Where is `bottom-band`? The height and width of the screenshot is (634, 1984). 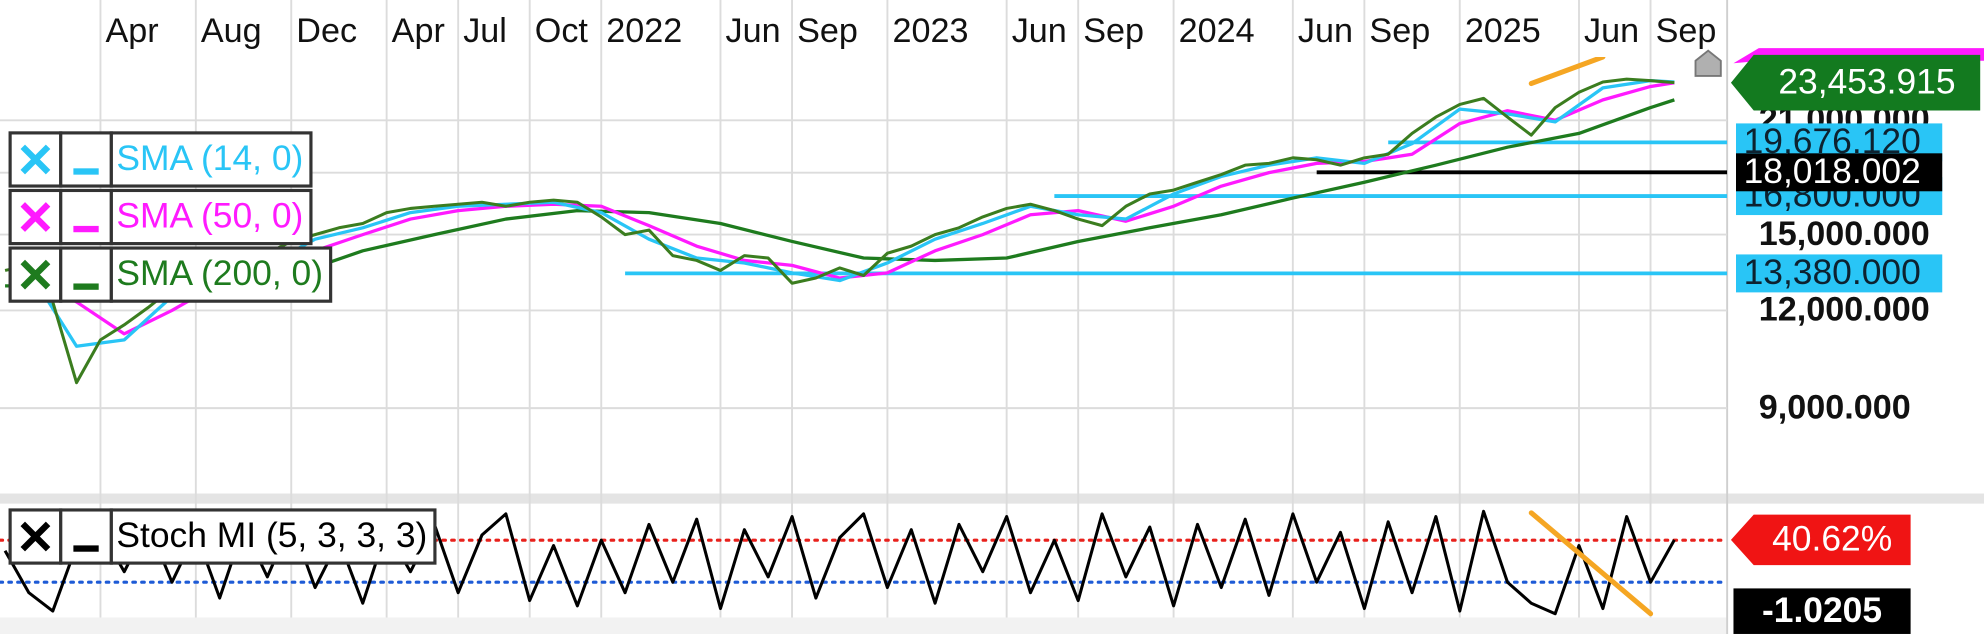 bottom-band is located at coordinates (864, 625).